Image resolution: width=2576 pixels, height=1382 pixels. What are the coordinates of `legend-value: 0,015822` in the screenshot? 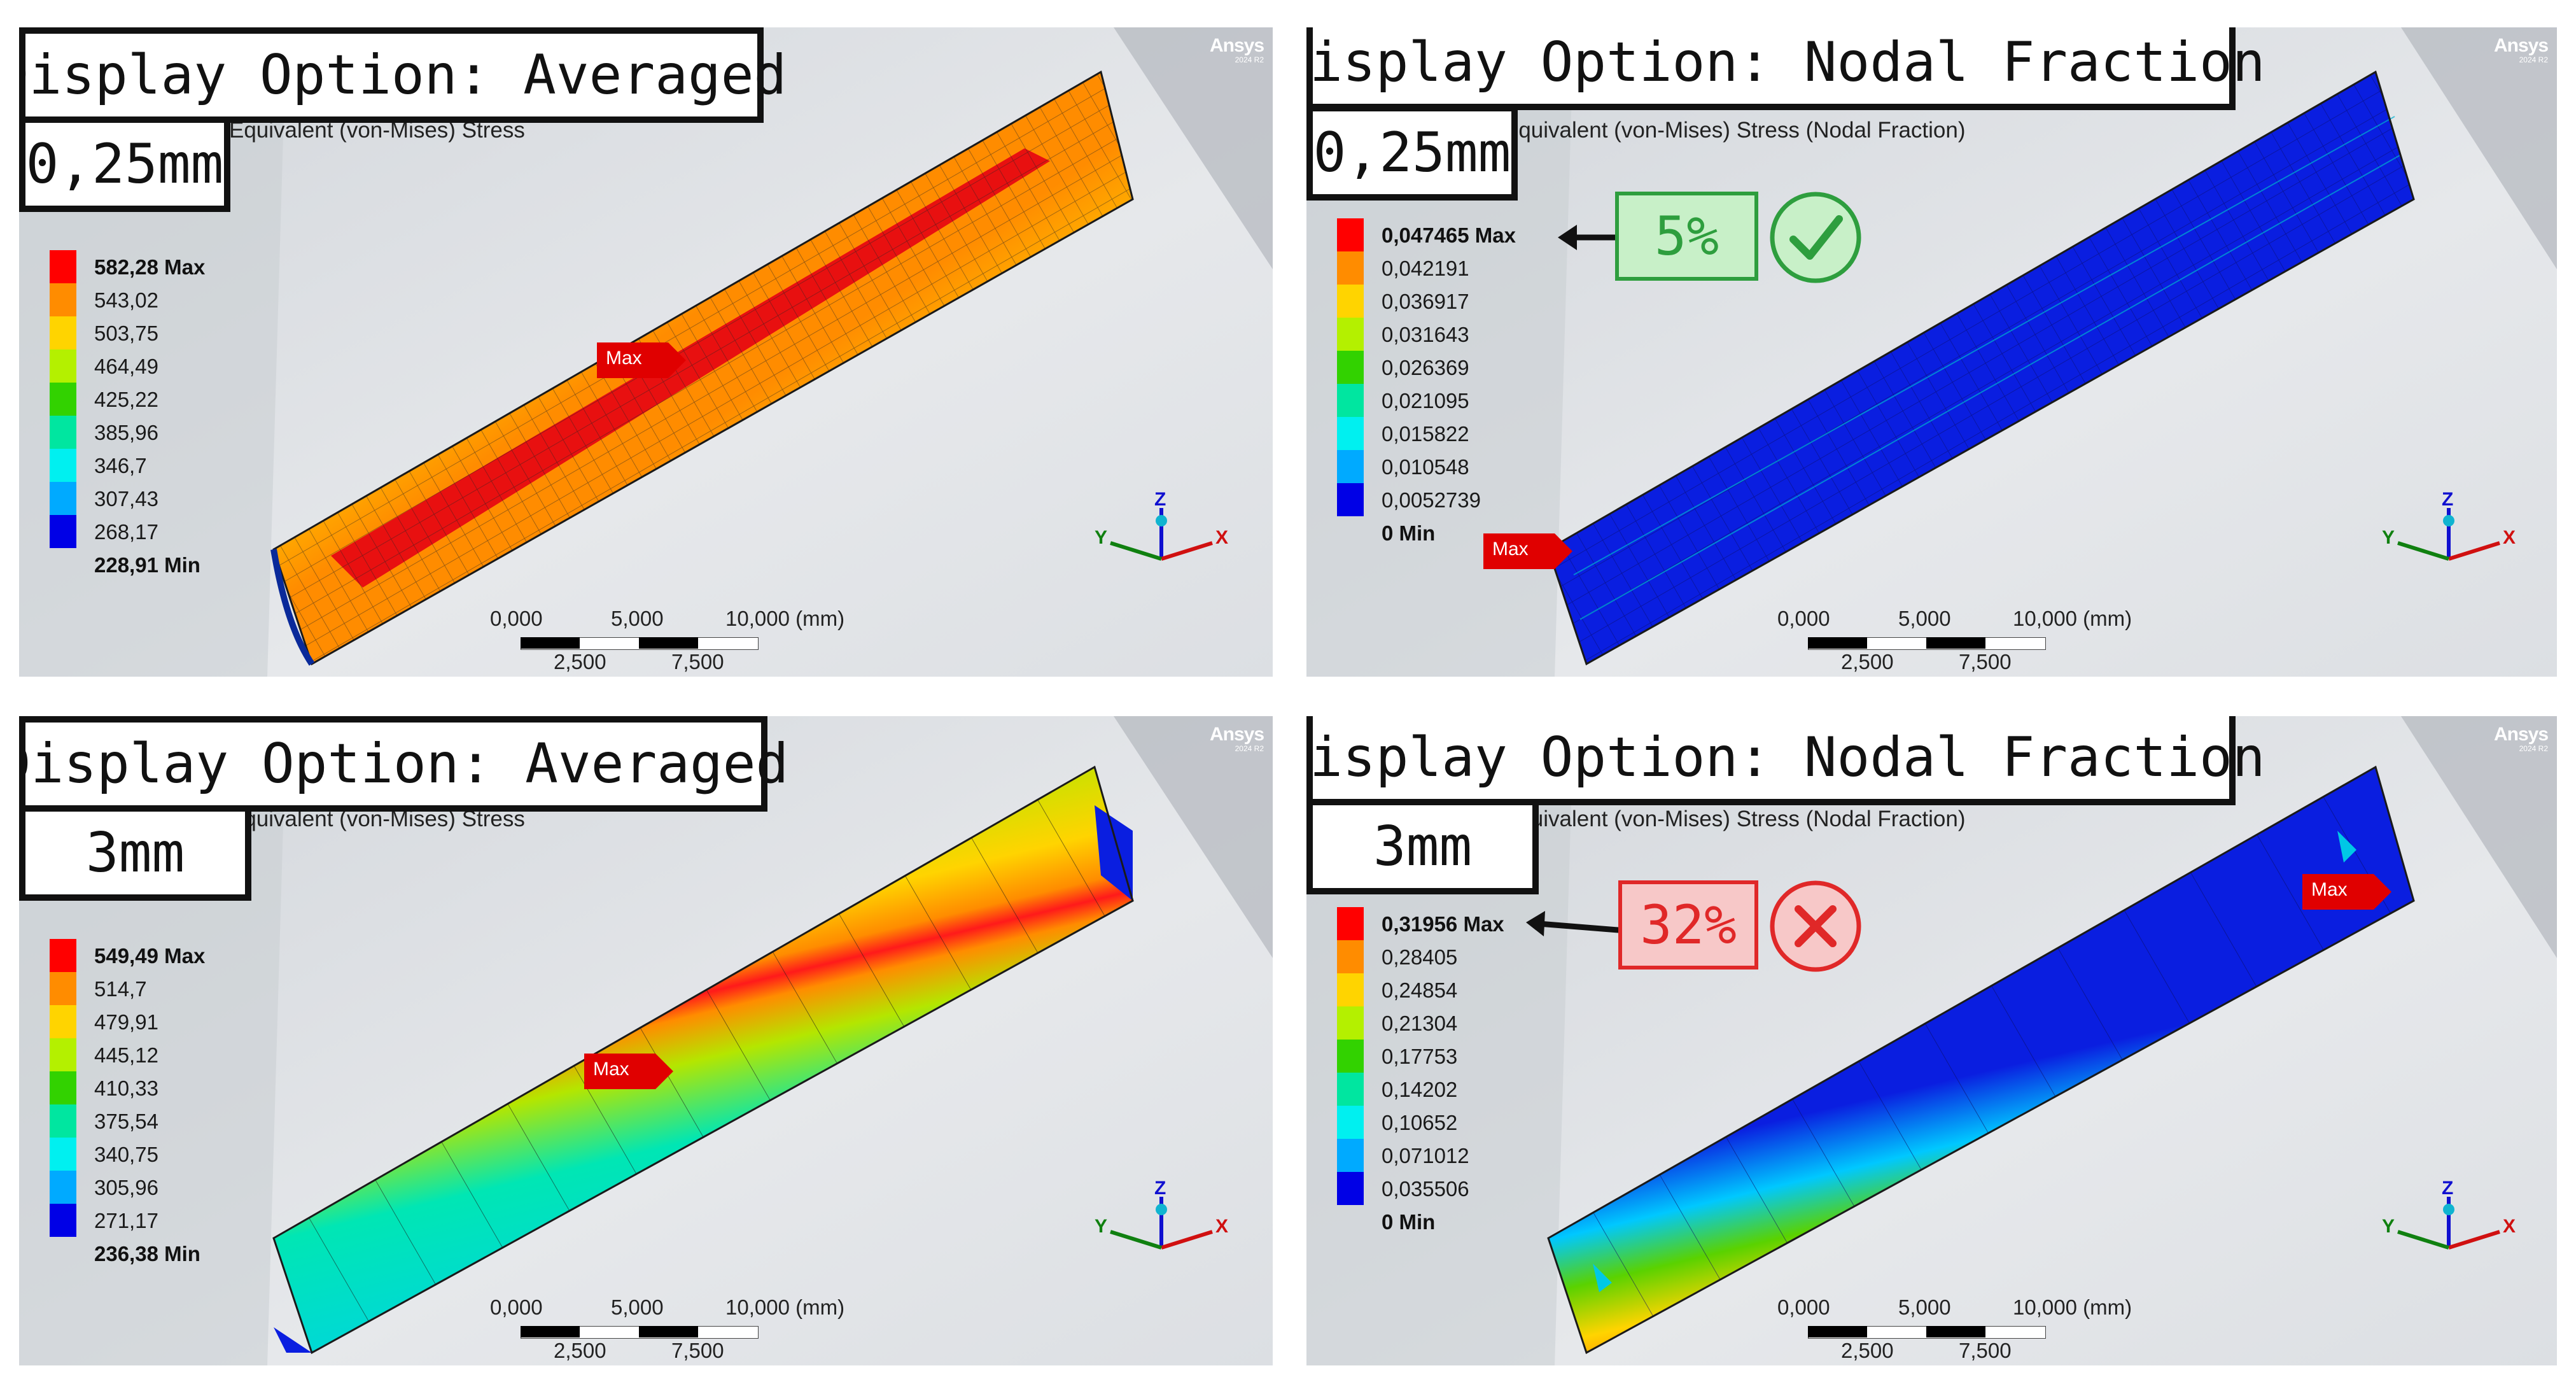 It's located at (1425, 434).